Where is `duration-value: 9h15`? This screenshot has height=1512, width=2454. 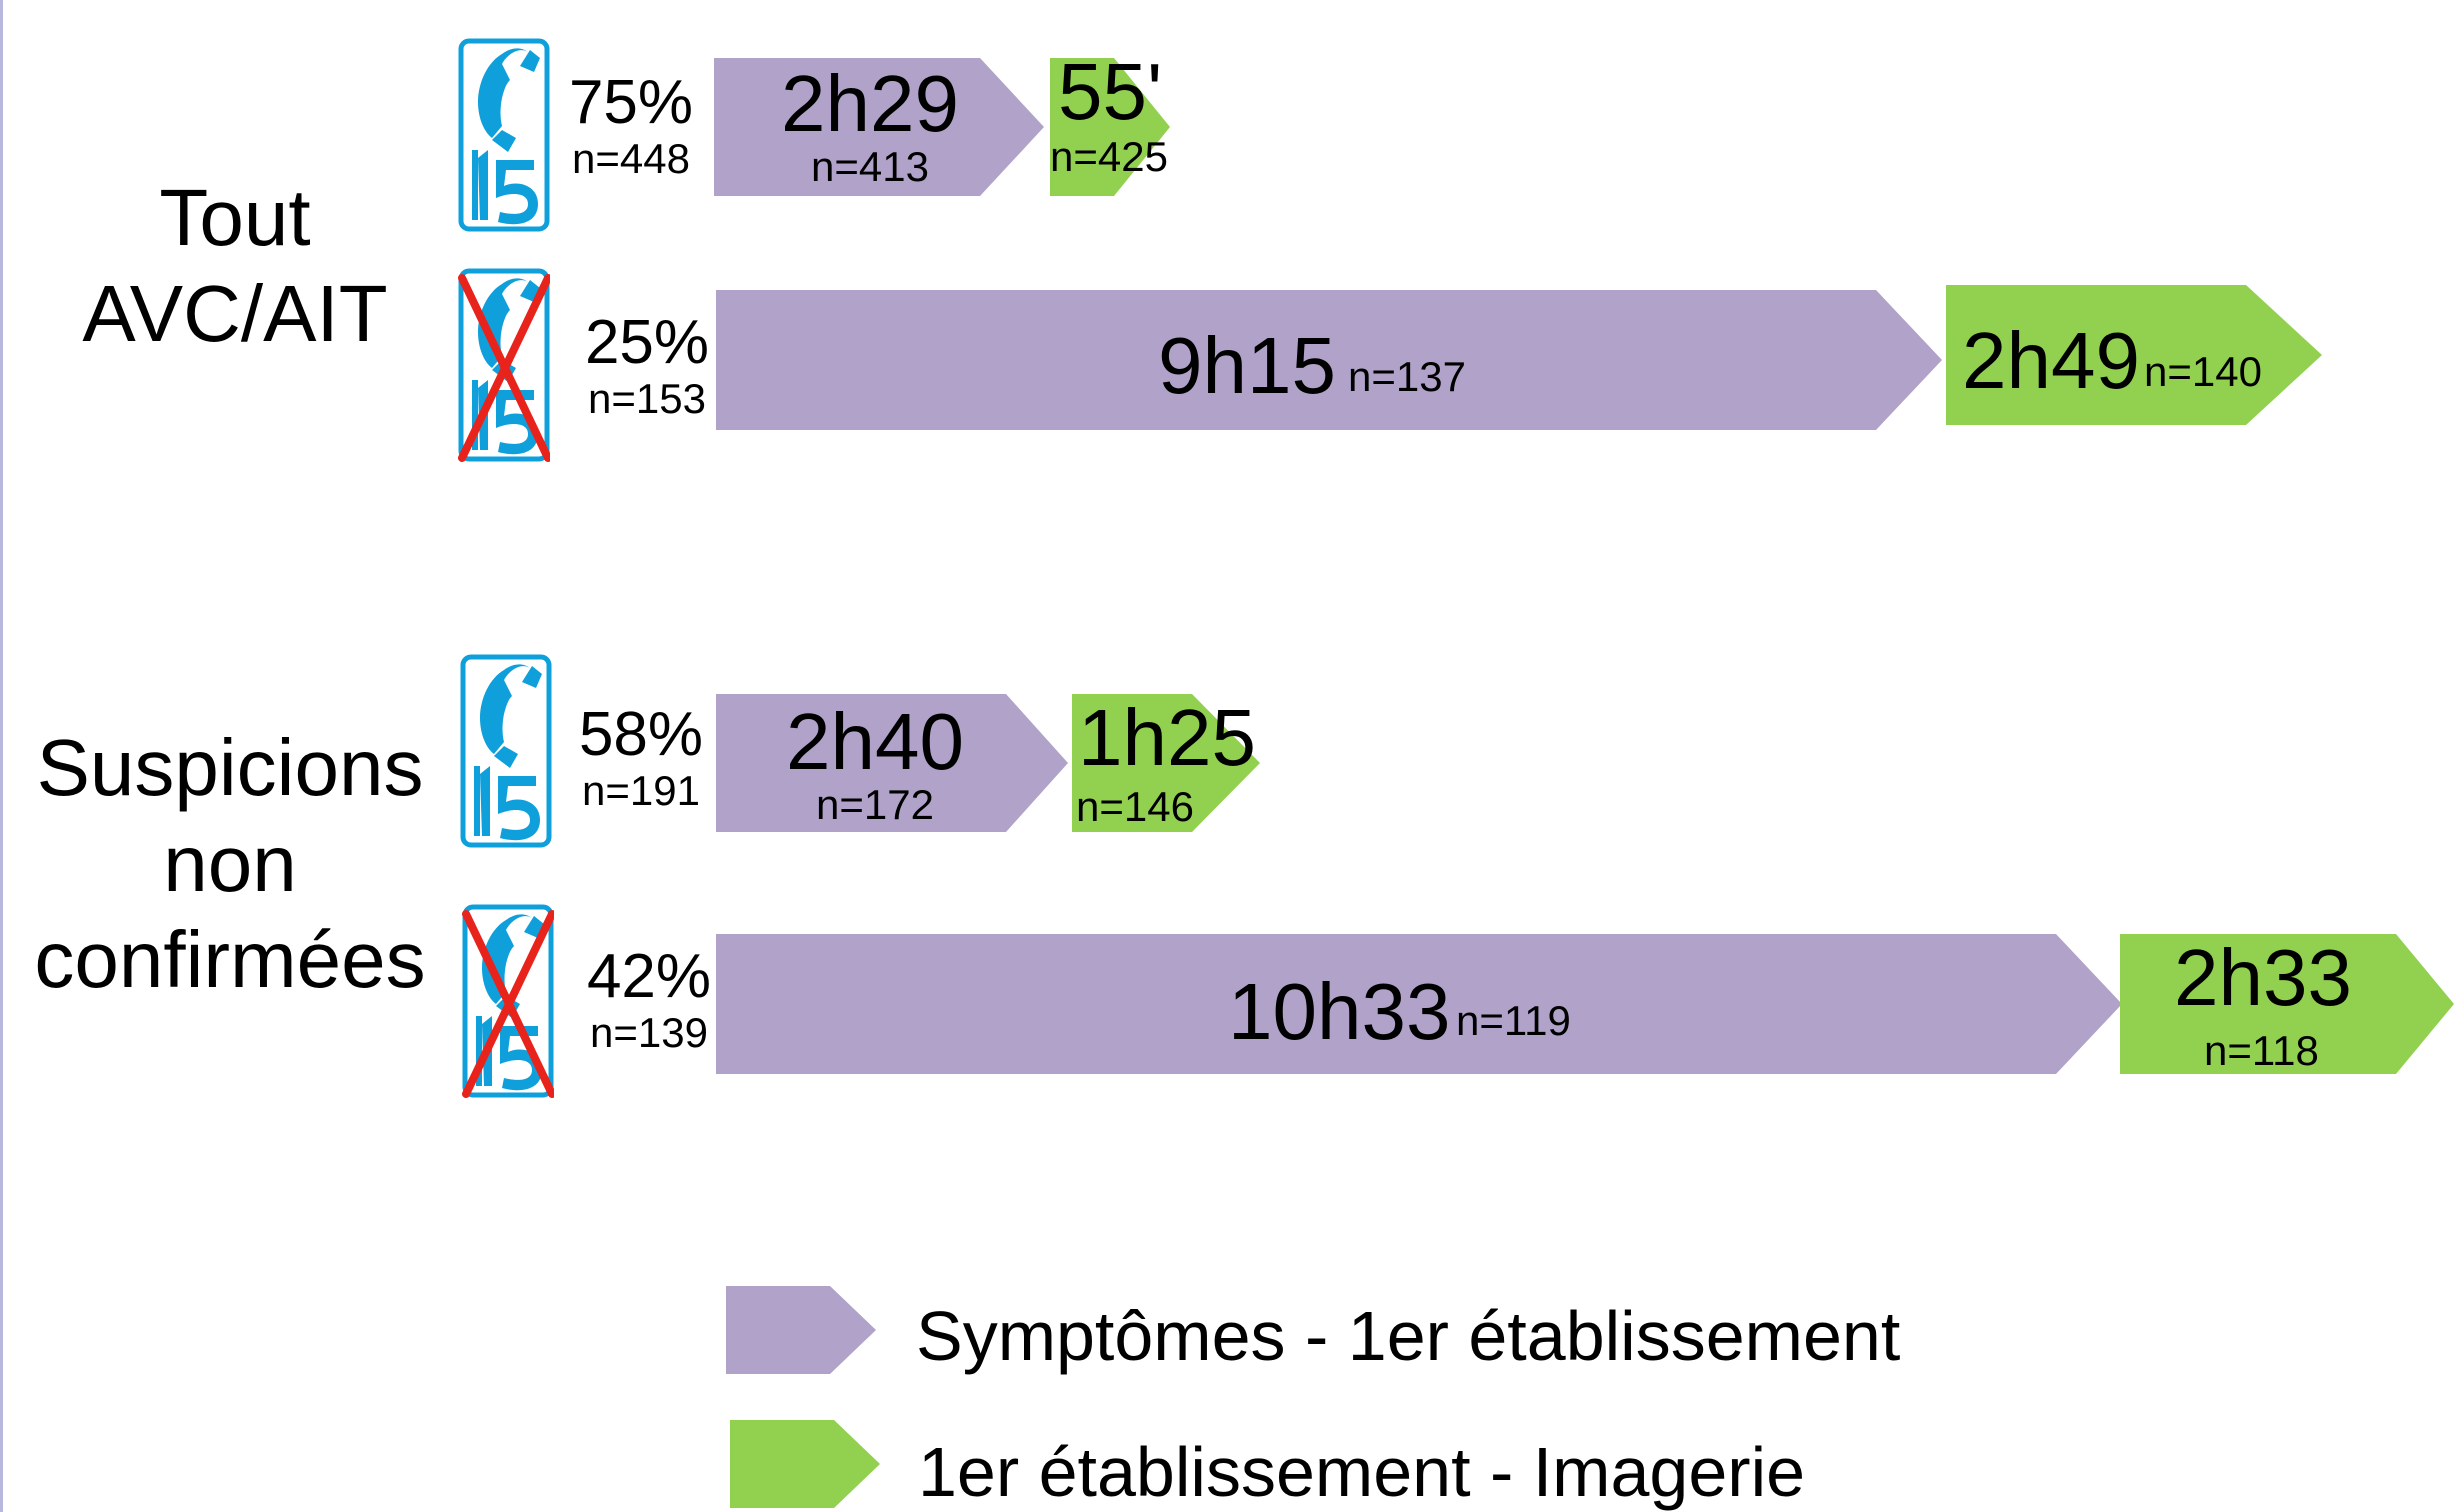
duration-value: 9h15 is located at coordinates (1247, 365).